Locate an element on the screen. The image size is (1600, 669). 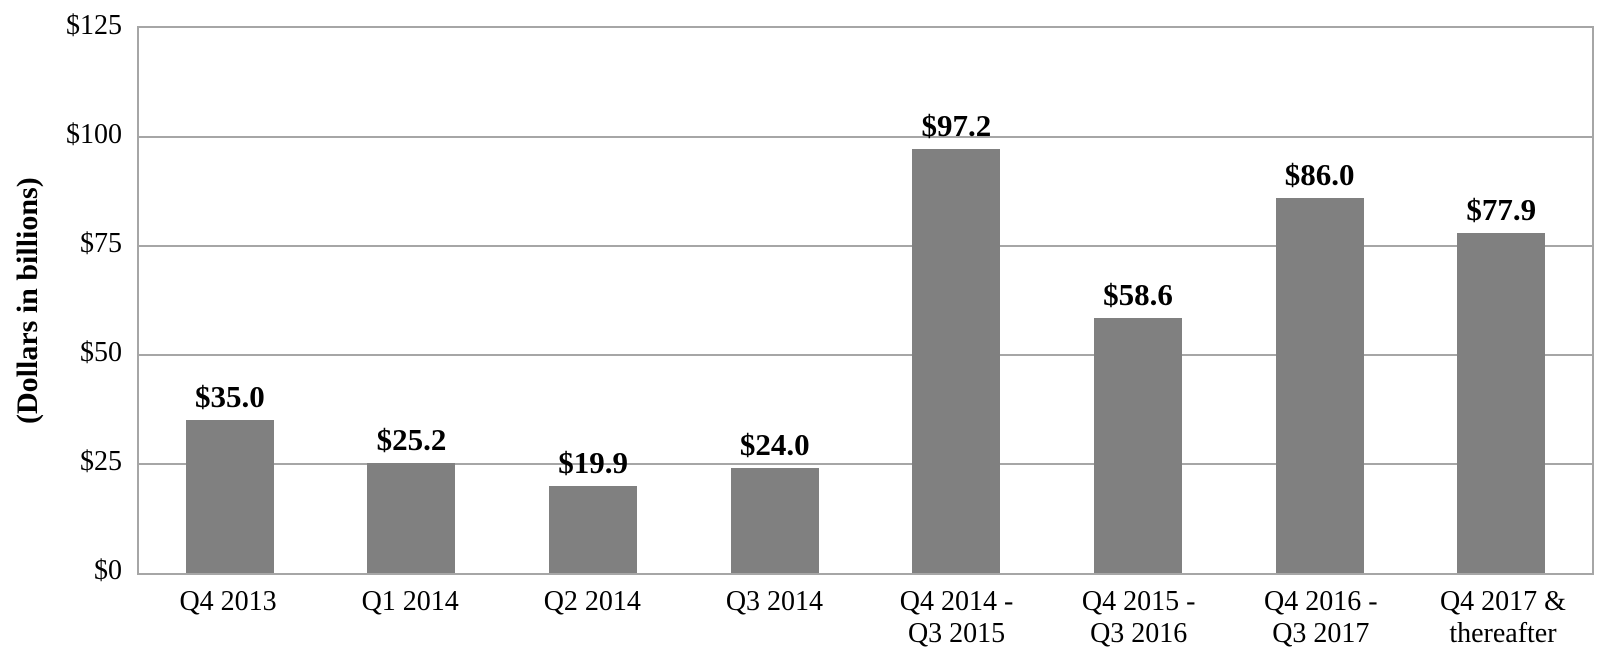
y-tick-label: $0 is located at coordinates (108, 570).